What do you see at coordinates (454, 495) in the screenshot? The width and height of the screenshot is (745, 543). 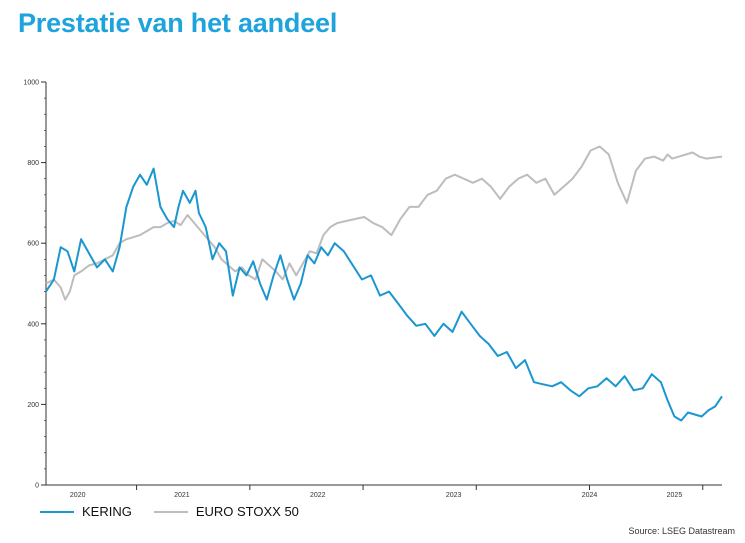 I see `x-tick-label: 2023` at bounding box center [454, 495].